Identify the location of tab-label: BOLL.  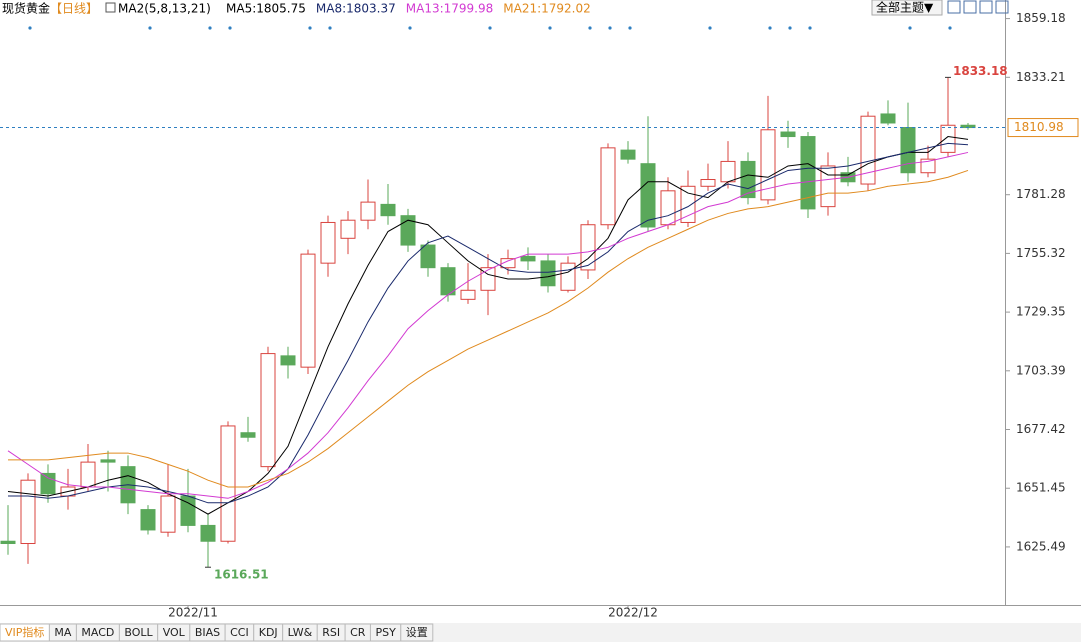
(138, 632).